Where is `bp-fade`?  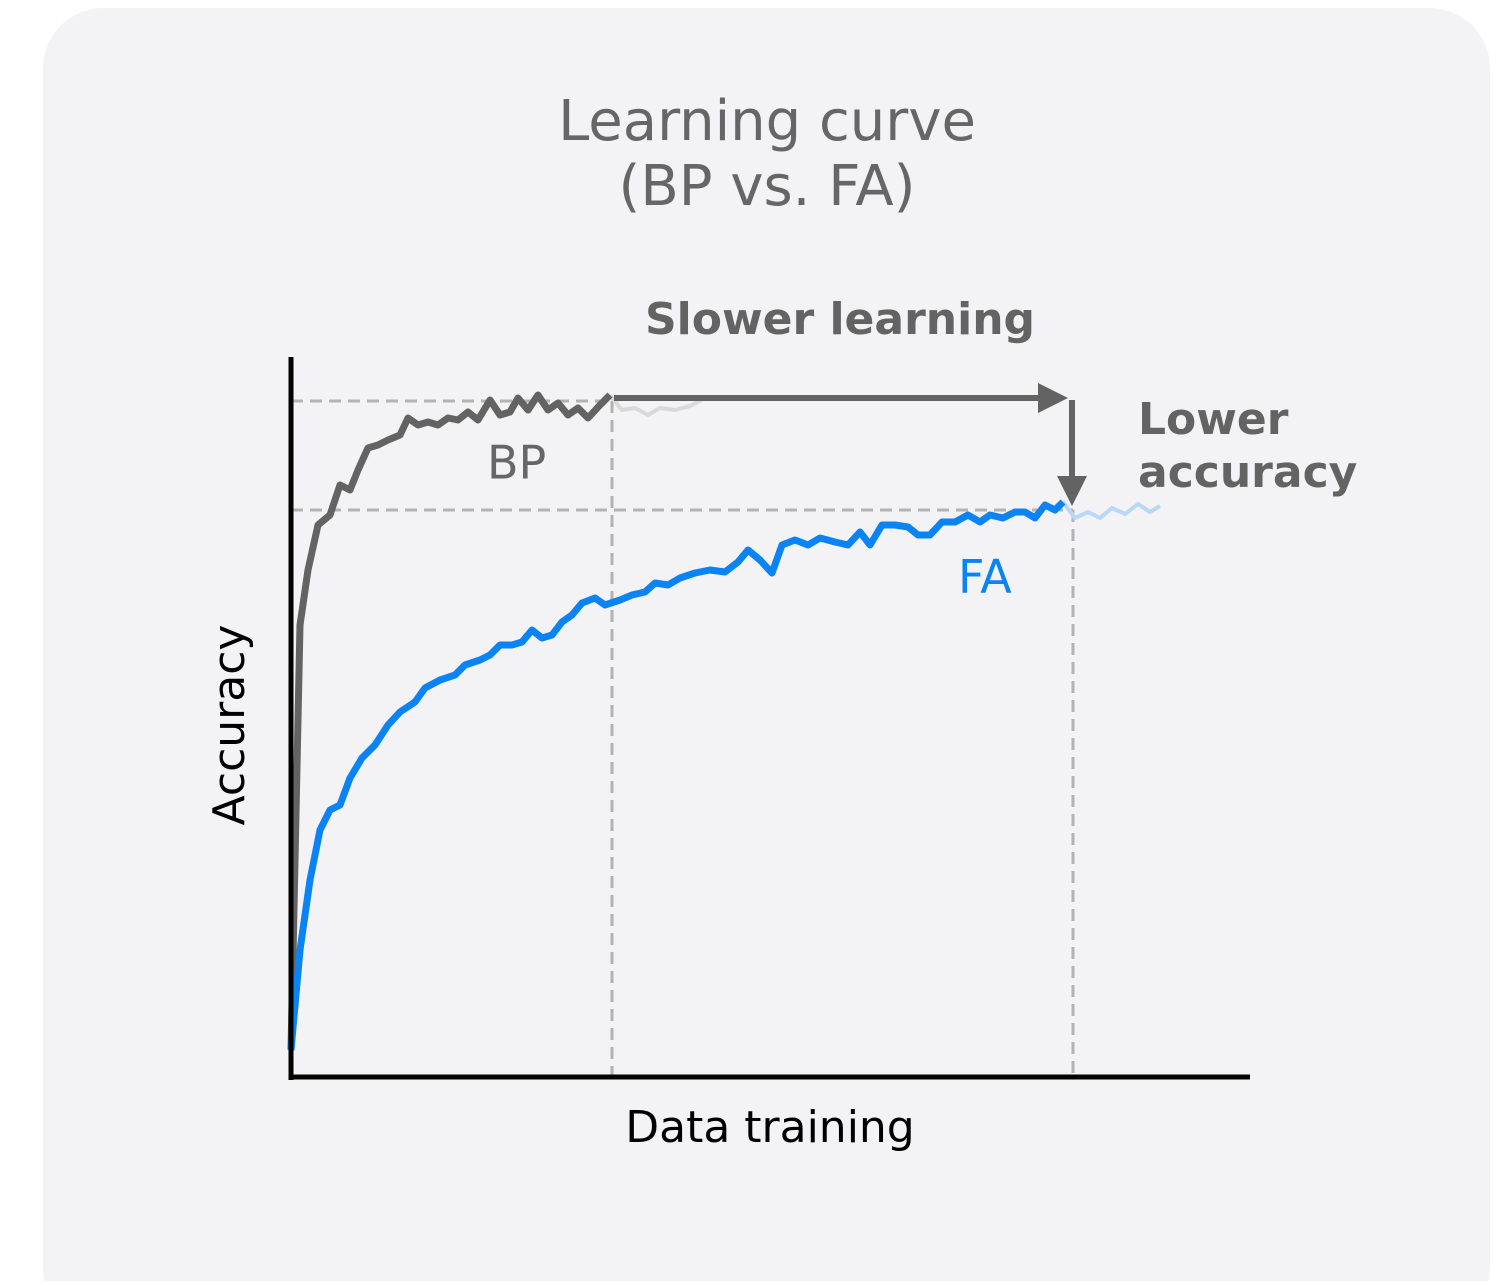 bp-fade is located at coordinates (657, 405).